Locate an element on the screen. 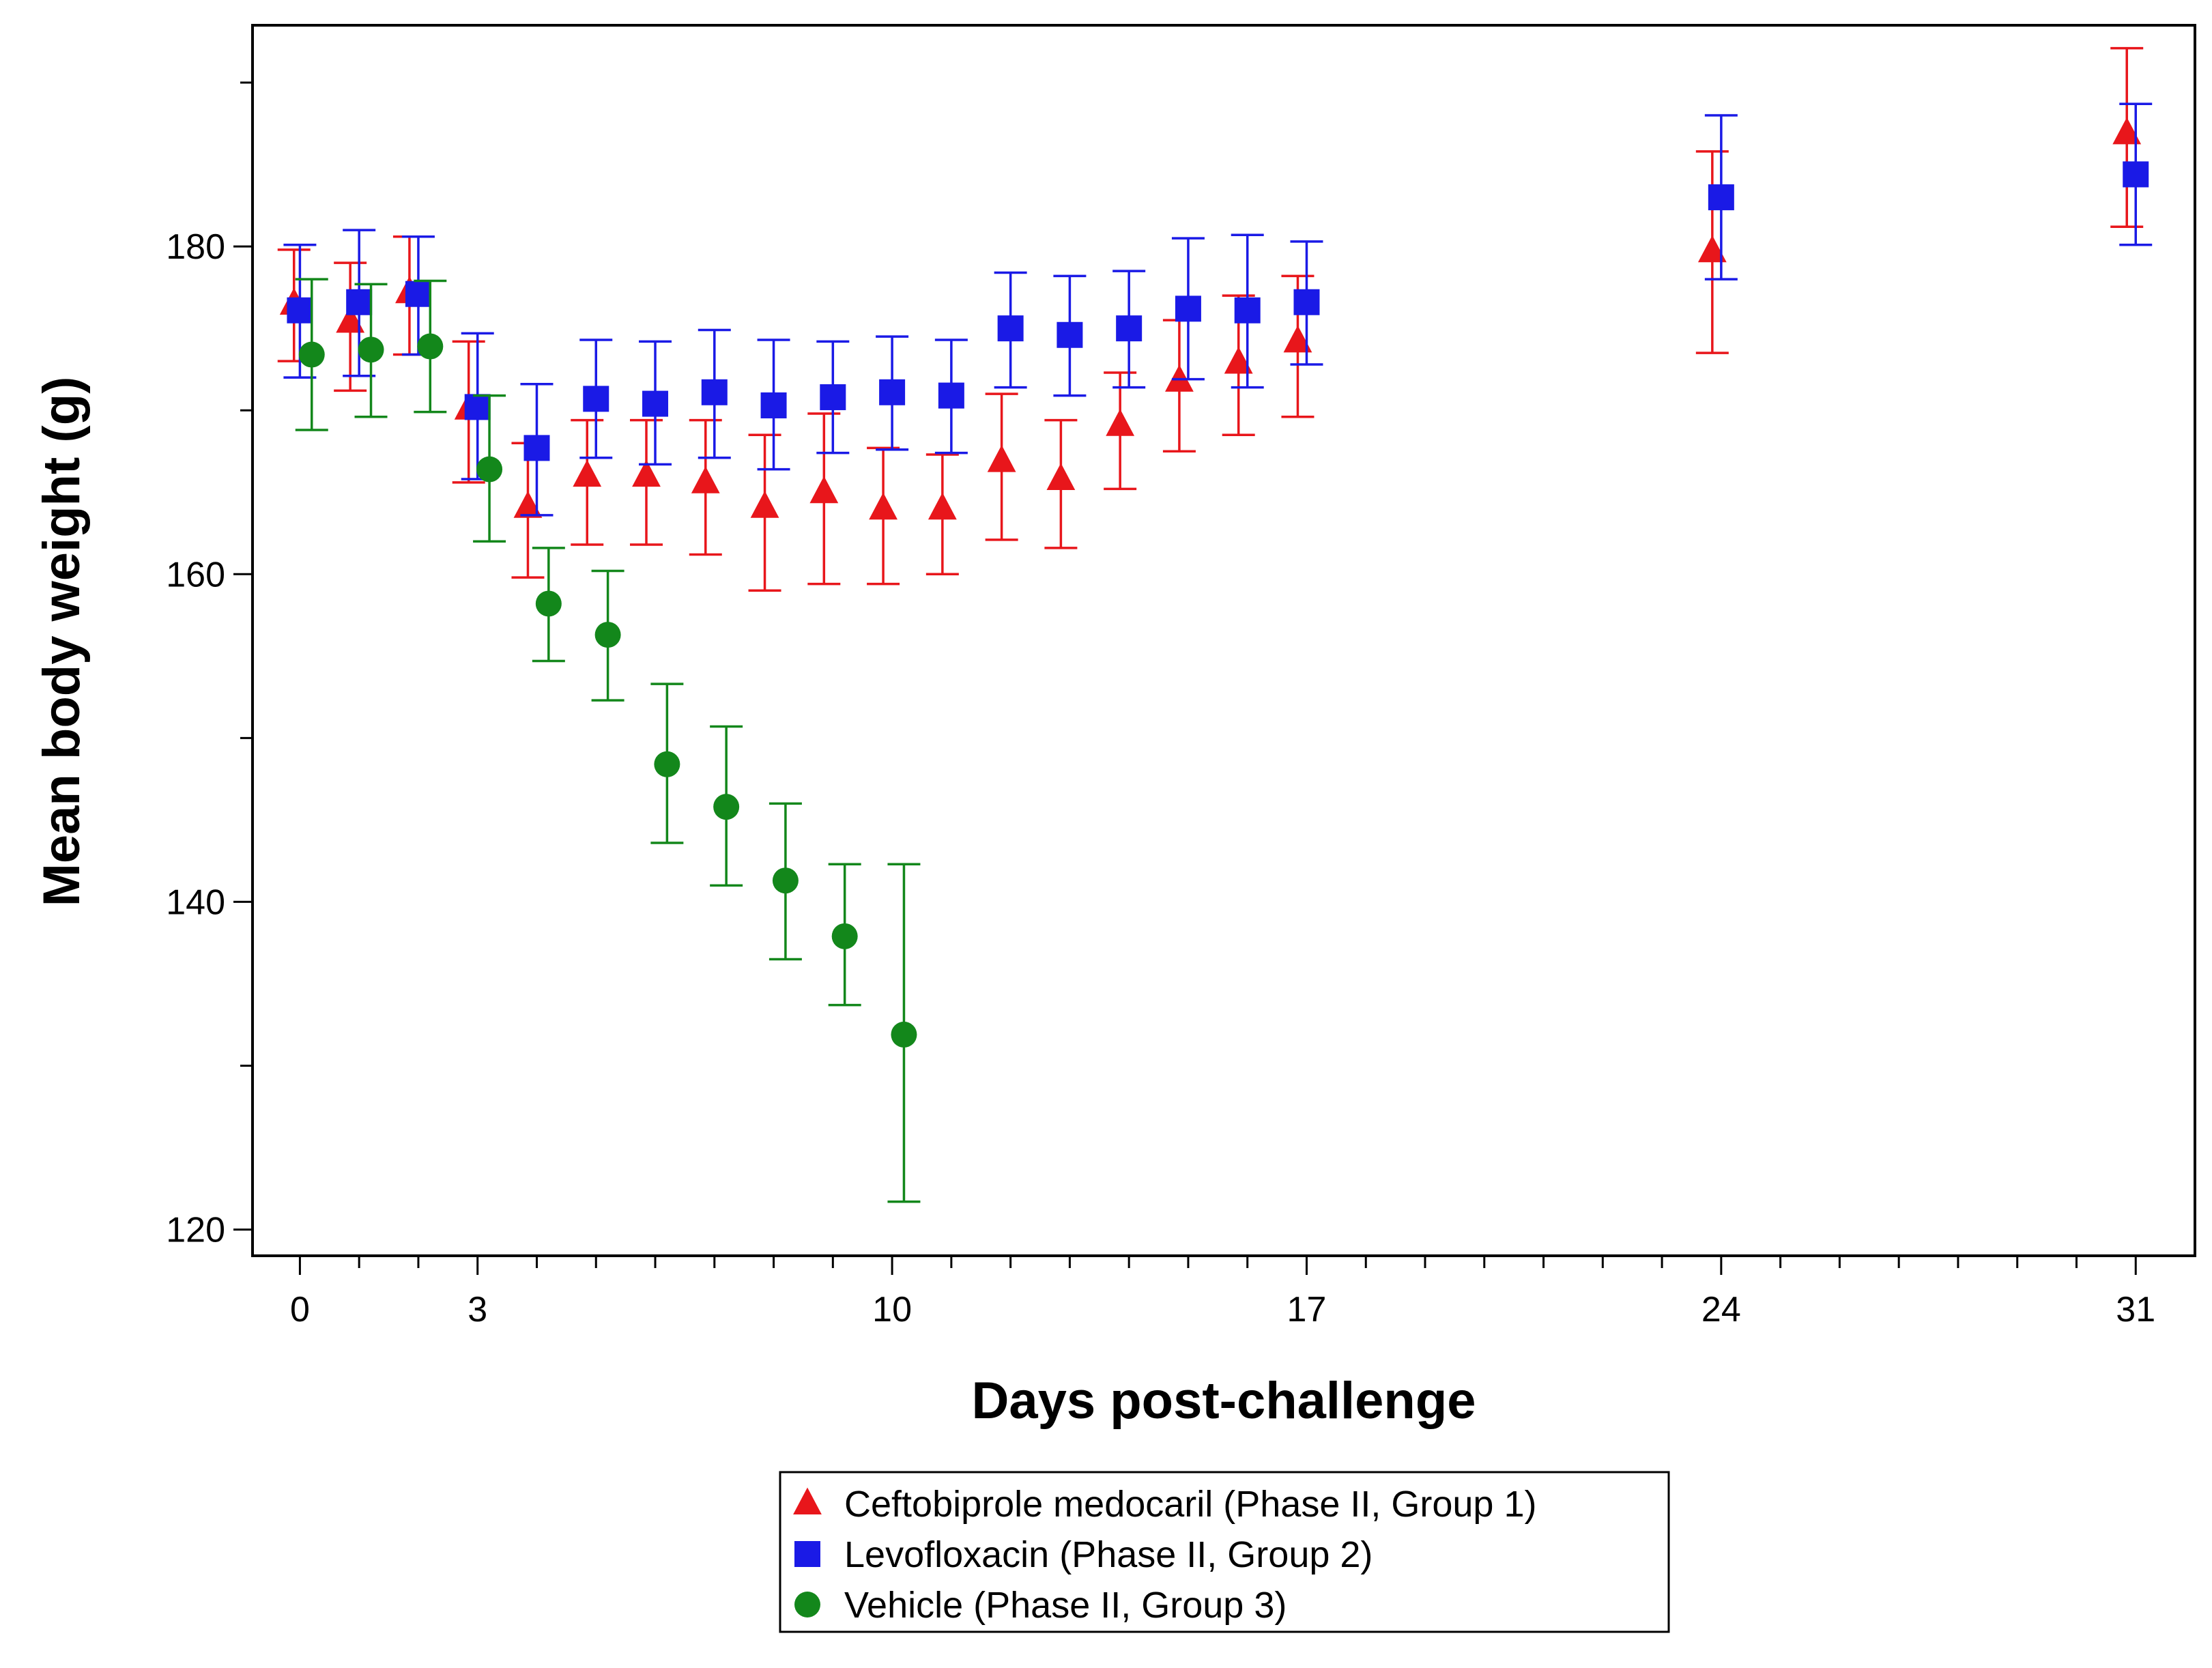 The height and width of the screenshot is (1668, 2212). x-tick-label: 10 is located at coordinates (892, 1309).